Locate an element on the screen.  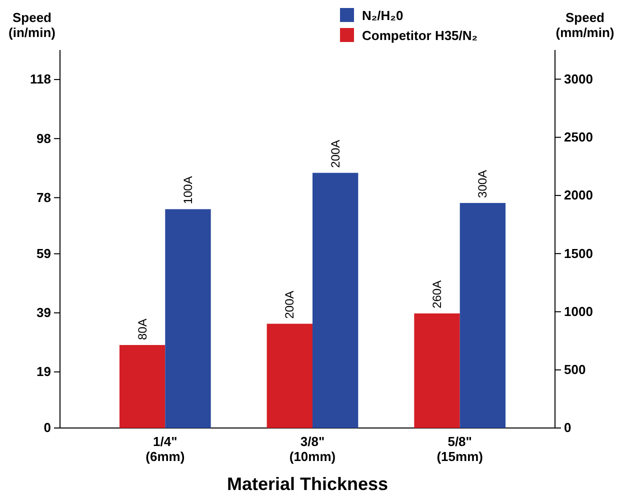
y2-tick-label: 500 is located at coordinates (575, 370).